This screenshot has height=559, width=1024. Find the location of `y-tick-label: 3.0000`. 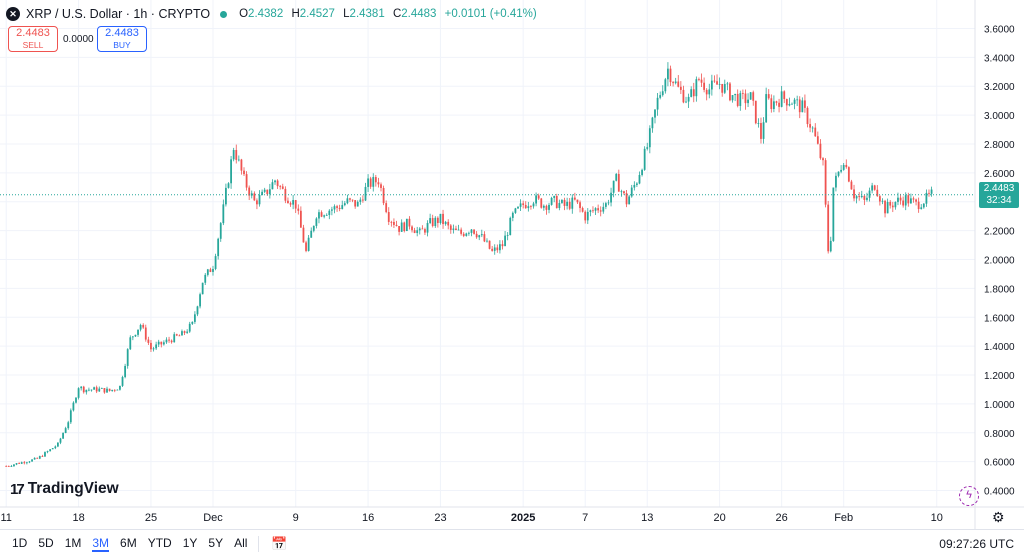

y-tick-label: 3.0000 is located at coordinates (999, 116).